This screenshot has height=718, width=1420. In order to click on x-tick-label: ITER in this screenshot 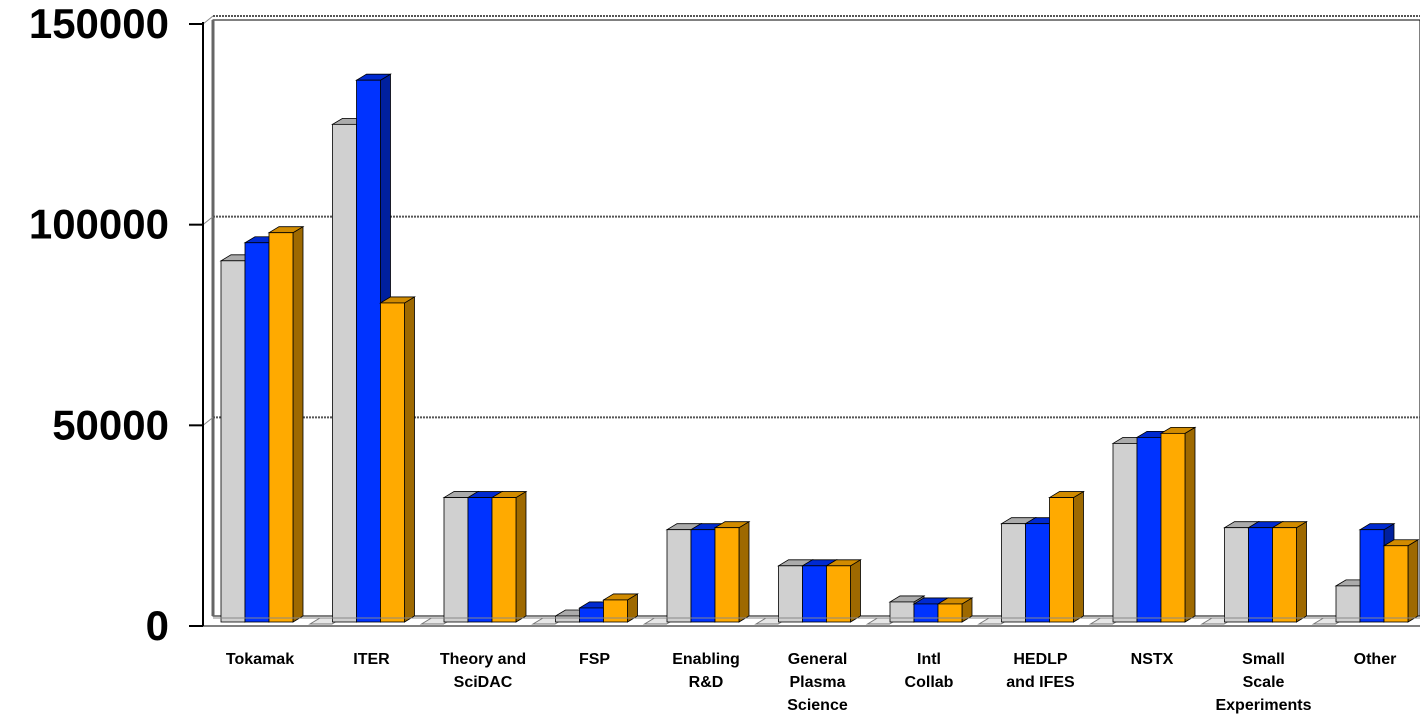, I will do `click(371, 659)`.